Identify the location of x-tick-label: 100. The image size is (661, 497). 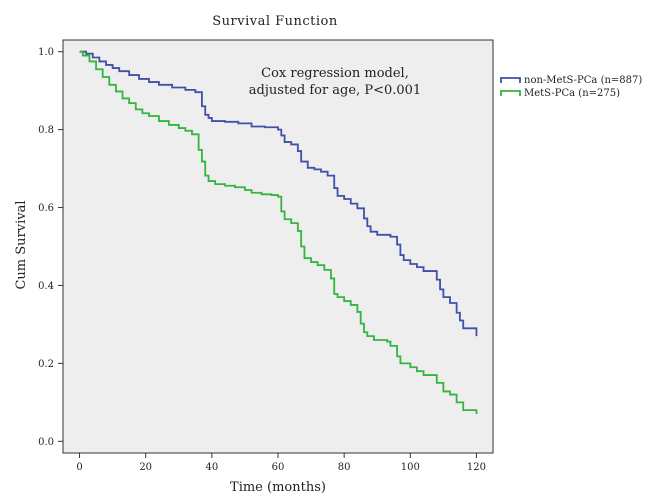
(410, 467).